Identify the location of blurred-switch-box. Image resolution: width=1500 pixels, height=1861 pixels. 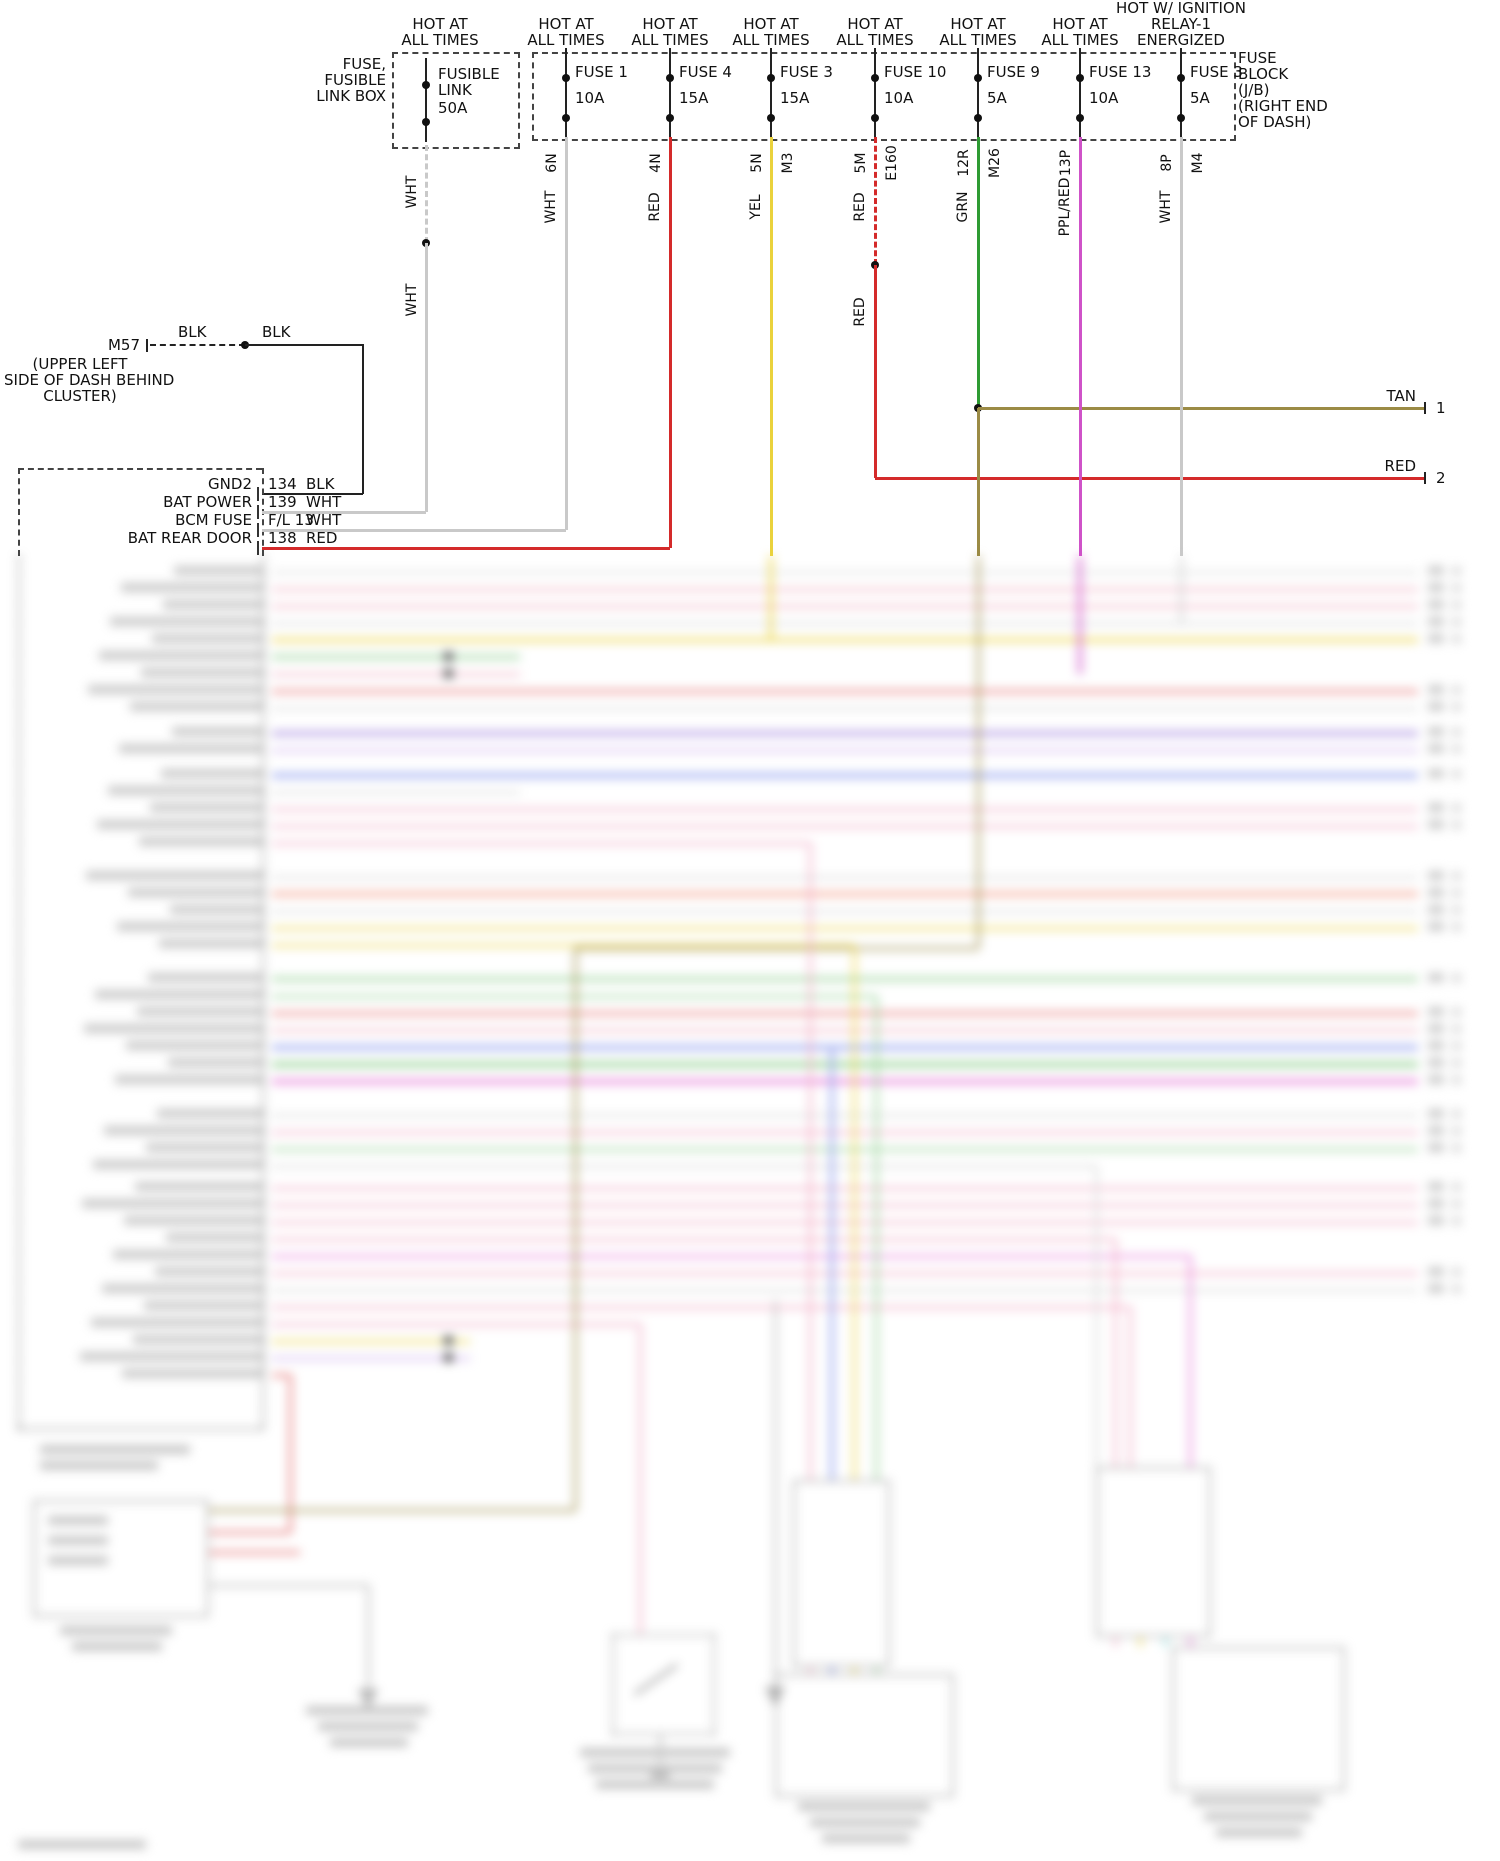
(663, 1684).